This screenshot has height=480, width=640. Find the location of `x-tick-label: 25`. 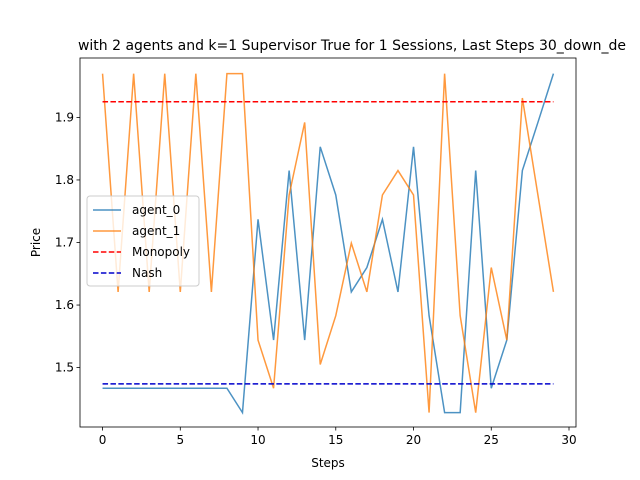

x-tick-label: 25 is located at coordinates (491, 440).